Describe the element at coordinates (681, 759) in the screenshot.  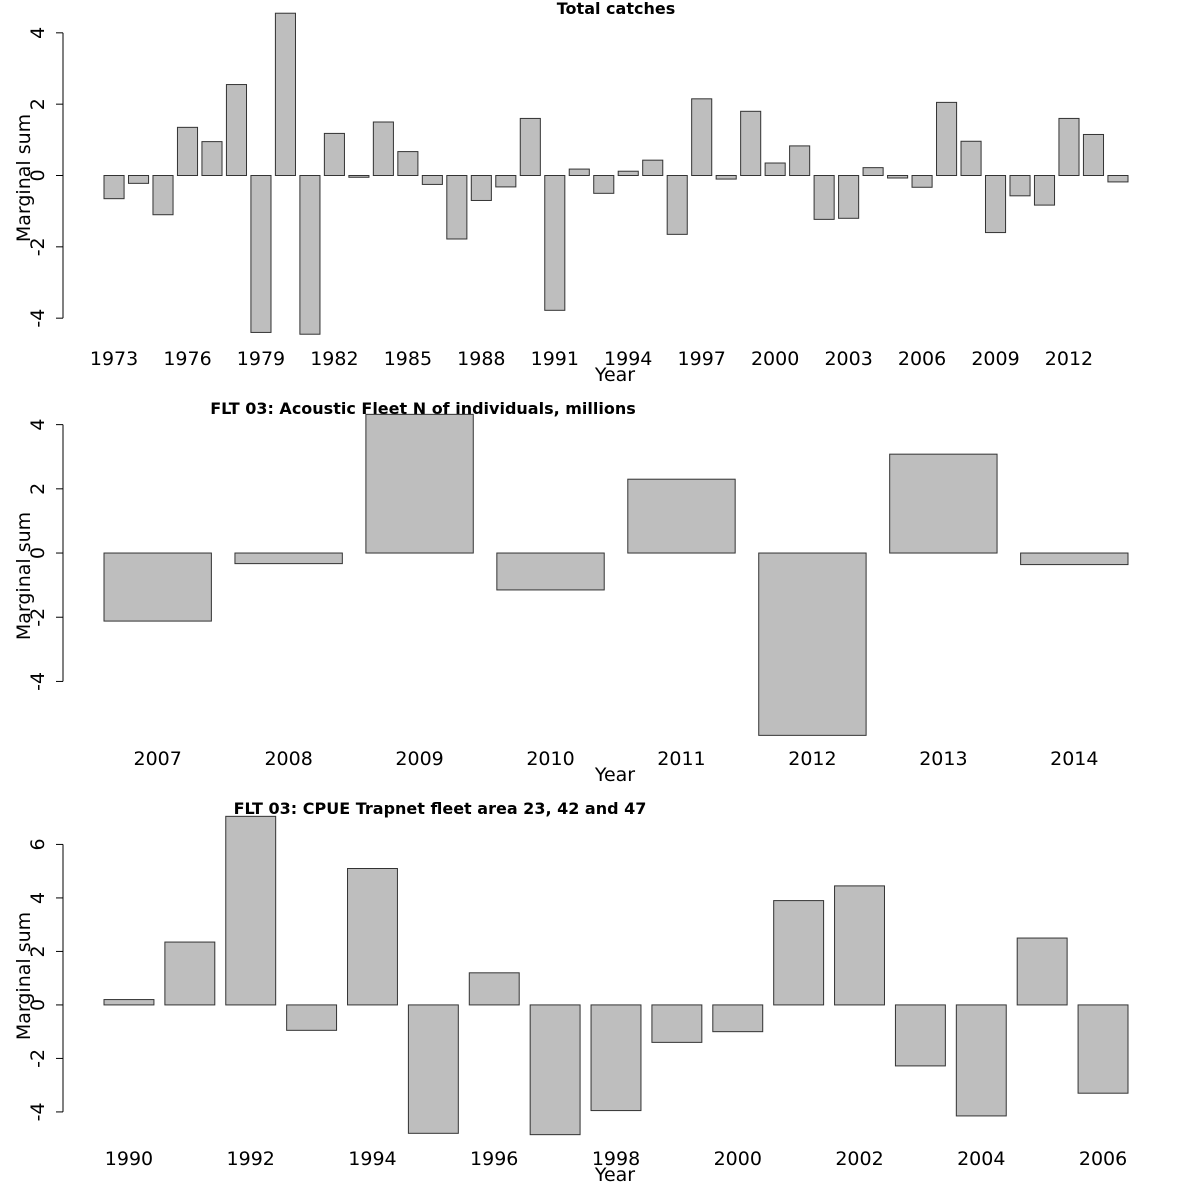
I see `x-tick-label: 2011` at that location.